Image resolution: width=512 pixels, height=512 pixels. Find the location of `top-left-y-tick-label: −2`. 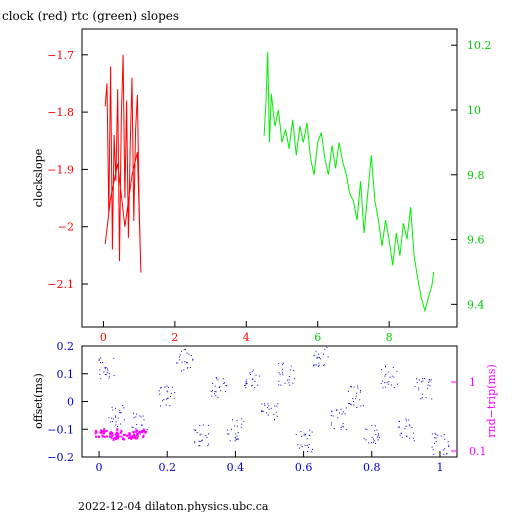

top-left-y-tick-label: −2 is located at coordinates (66, 227).